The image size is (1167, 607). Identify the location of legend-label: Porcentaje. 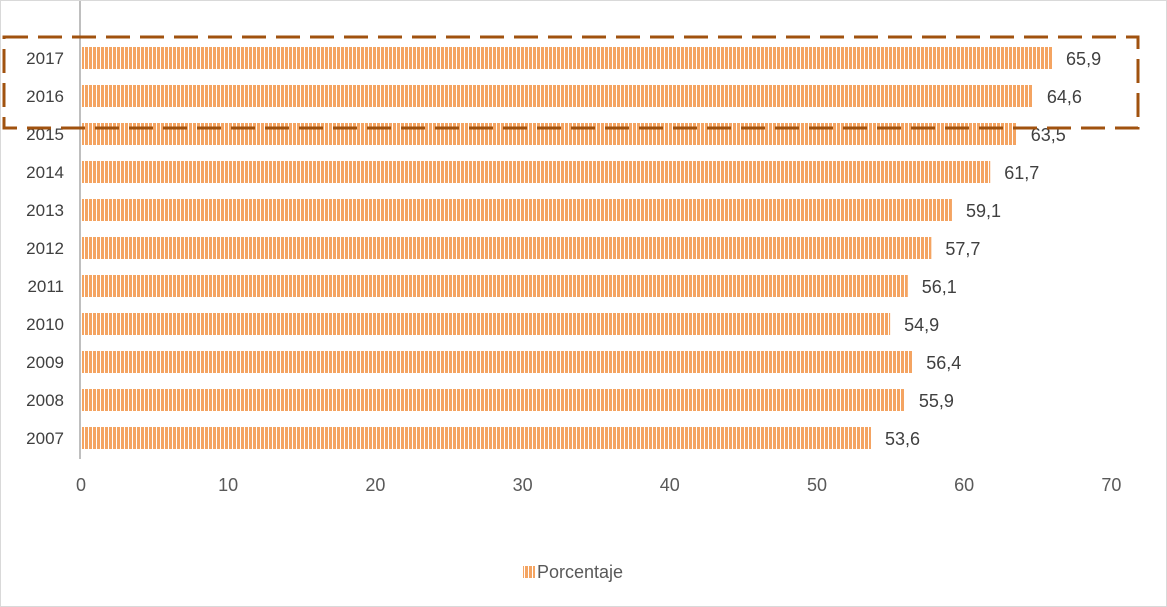
(580, 572).